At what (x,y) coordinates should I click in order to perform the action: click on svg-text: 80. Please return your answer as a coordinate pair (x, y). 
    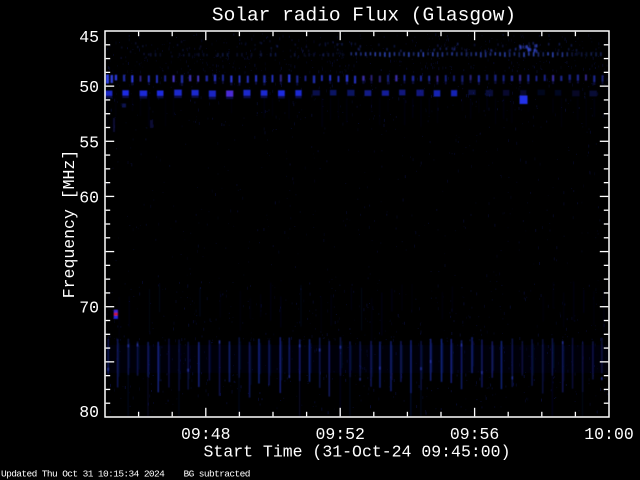
    Looking at the image, I should click on (89, 412).